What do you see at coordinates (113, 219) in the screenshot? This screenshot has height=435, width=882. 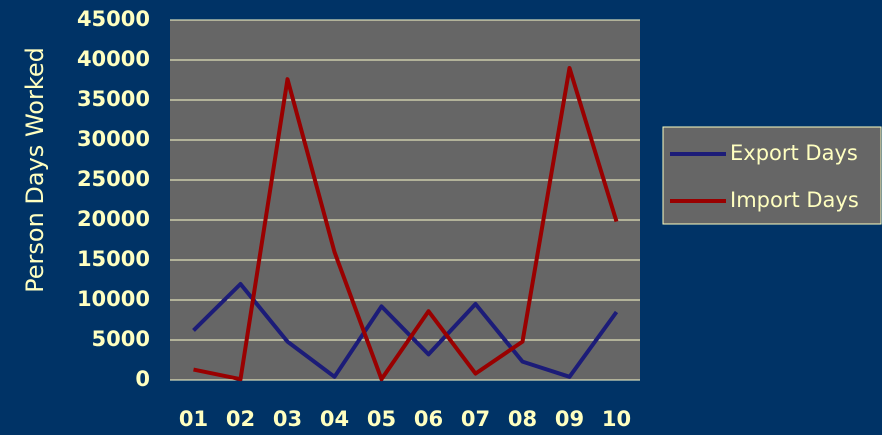 I see `y-tick-label: 20000` at bounding box center [113, 219].